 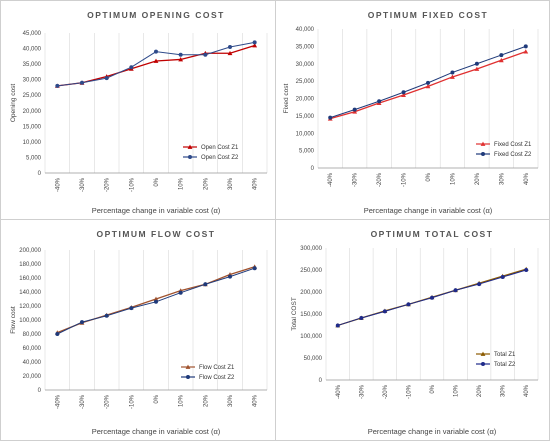 What do you see at coordinates (305, 65) in the screenshot?
I see `y-tick-label: 30,000` at bounding box center [305, 65].